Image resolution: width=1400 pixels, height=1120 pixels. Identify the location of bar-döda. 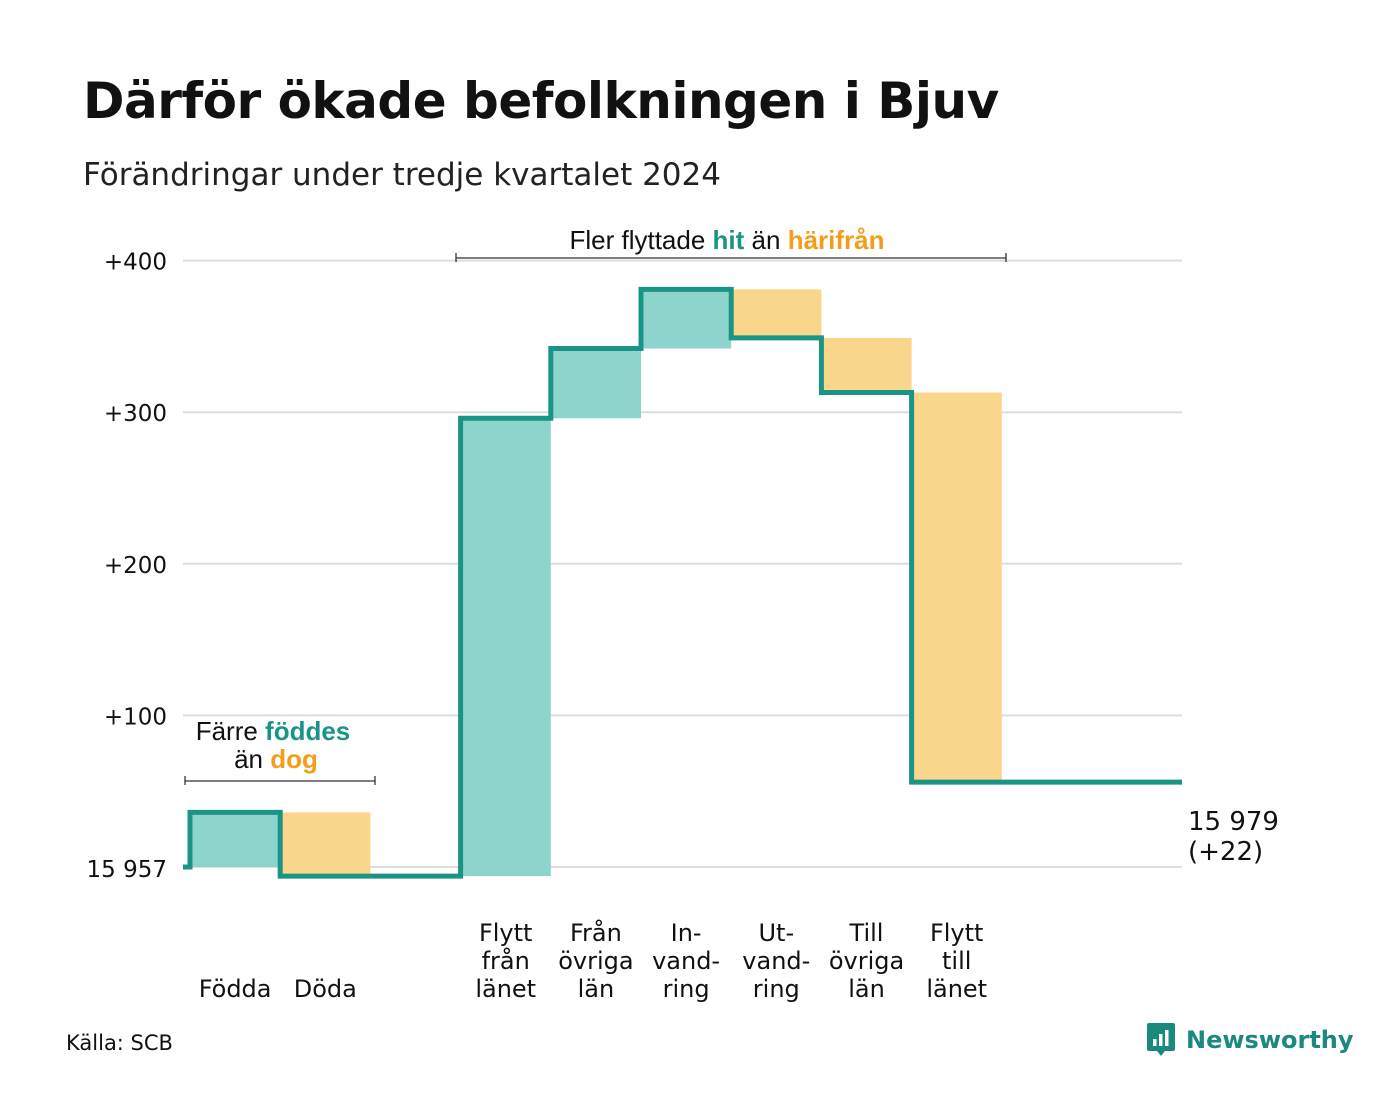
(325, 844).